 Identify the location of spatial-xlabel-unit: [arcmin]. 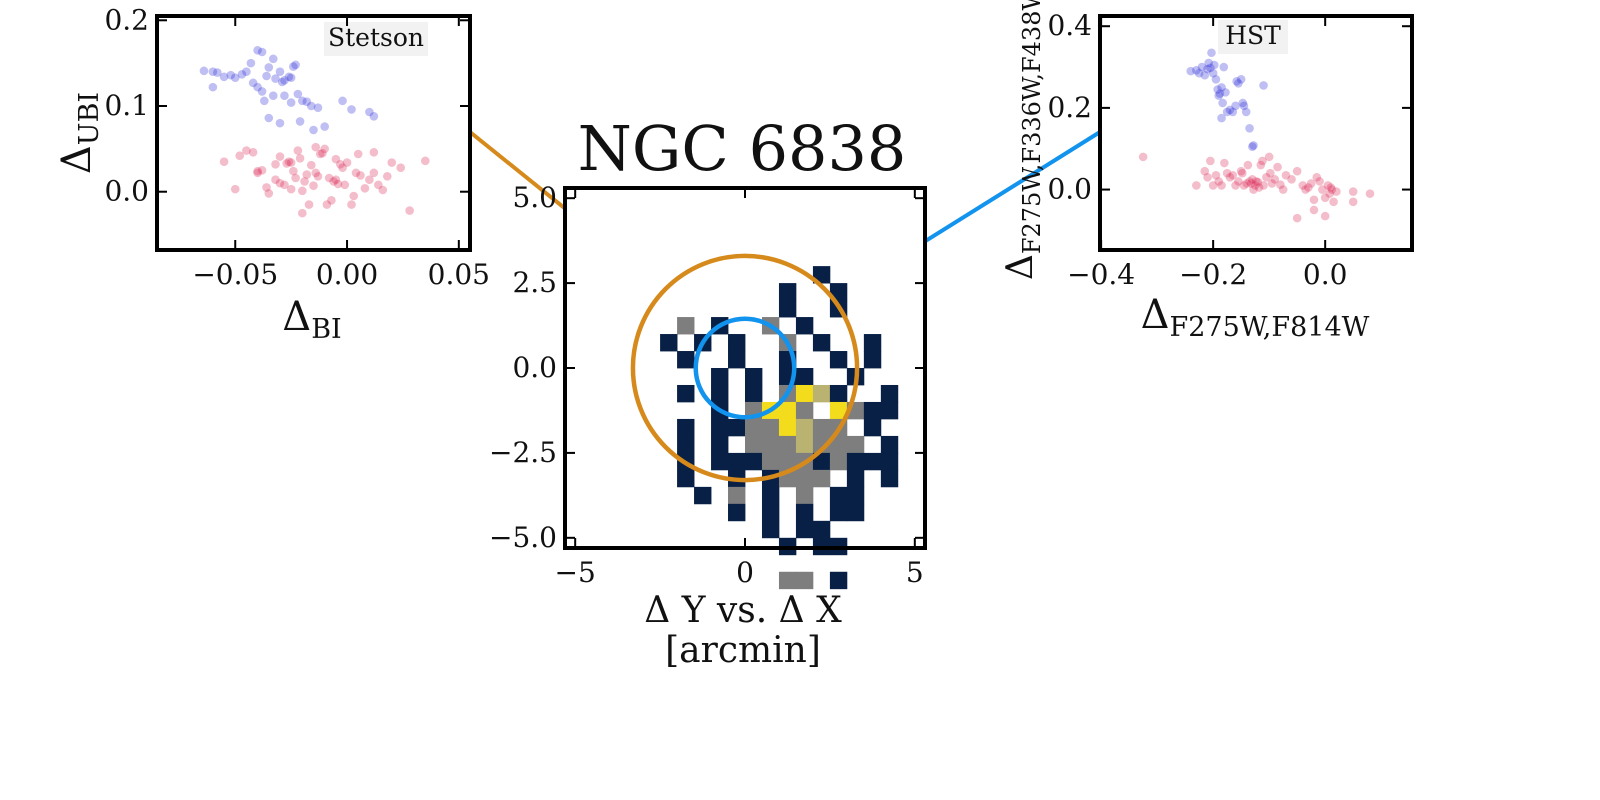
(743, 650).